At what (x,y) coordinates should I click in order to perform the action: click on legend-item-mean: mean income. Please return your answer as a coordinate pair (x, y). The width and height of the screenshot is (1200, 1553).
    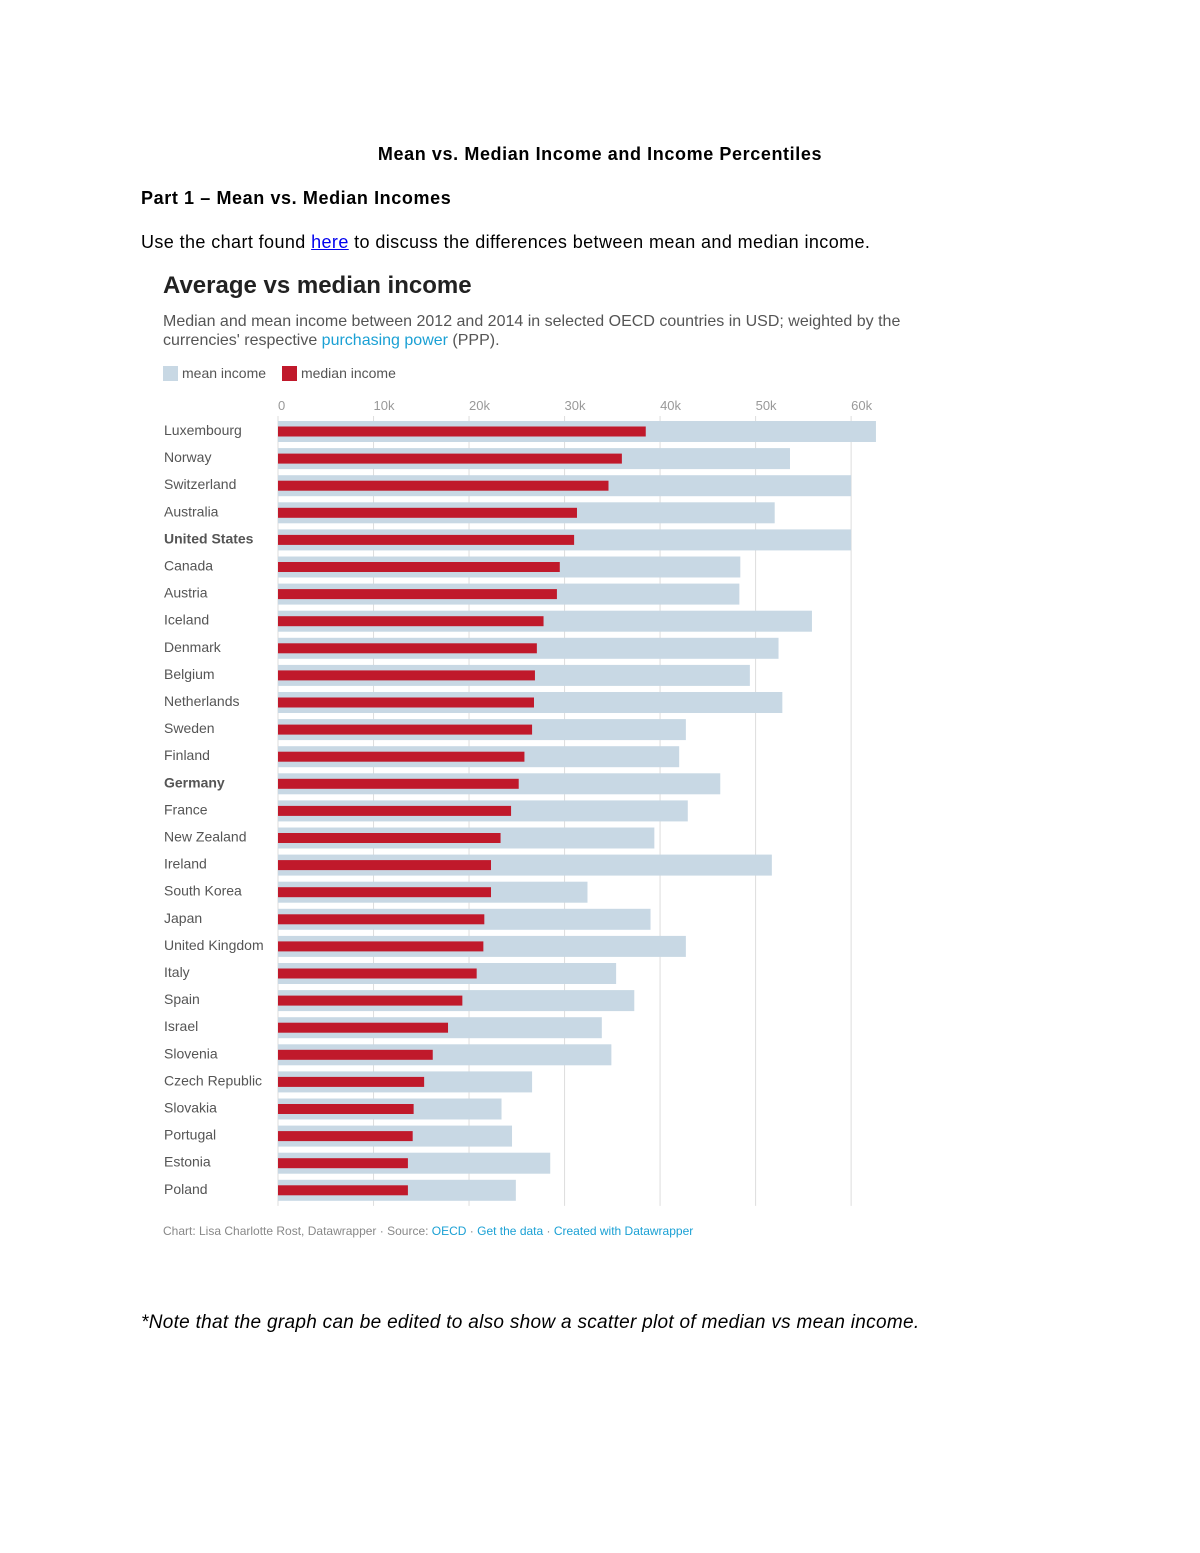
    Looking at the image, I should click on (214, 373).